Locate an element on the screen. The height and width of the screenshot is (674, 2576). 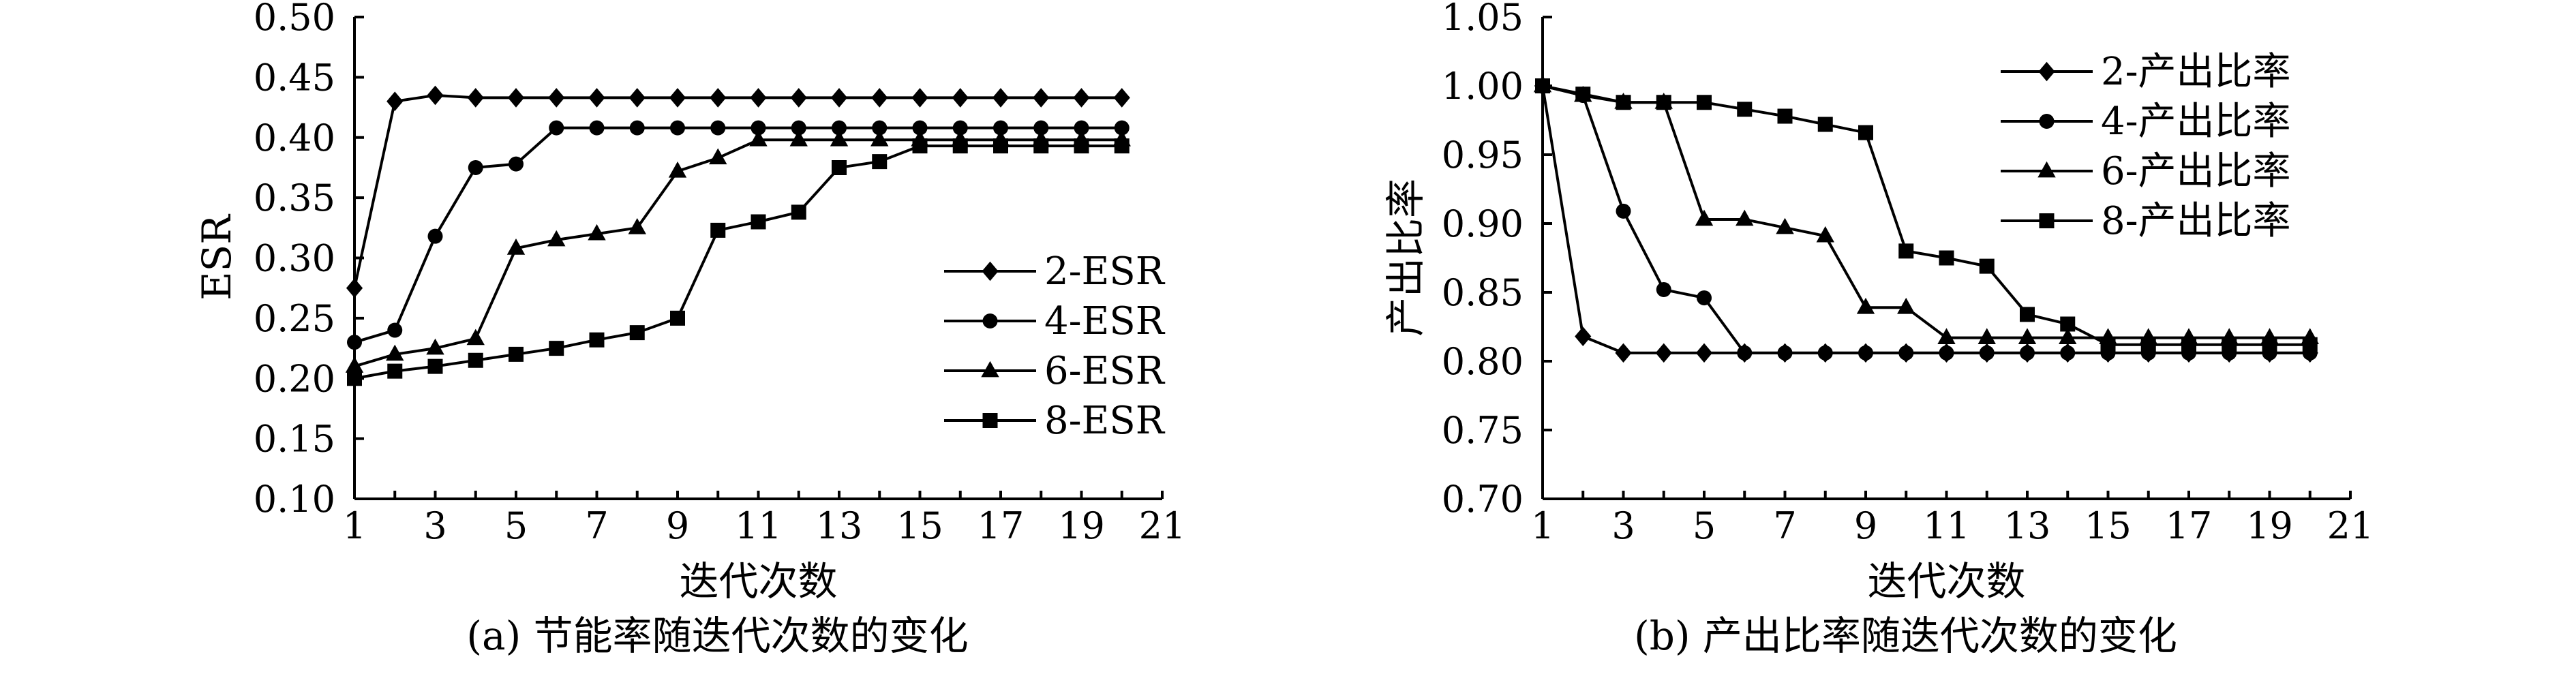
chart-caption: (a) 节能率随迭代次数的变化 is located at coordinates (717, 636).